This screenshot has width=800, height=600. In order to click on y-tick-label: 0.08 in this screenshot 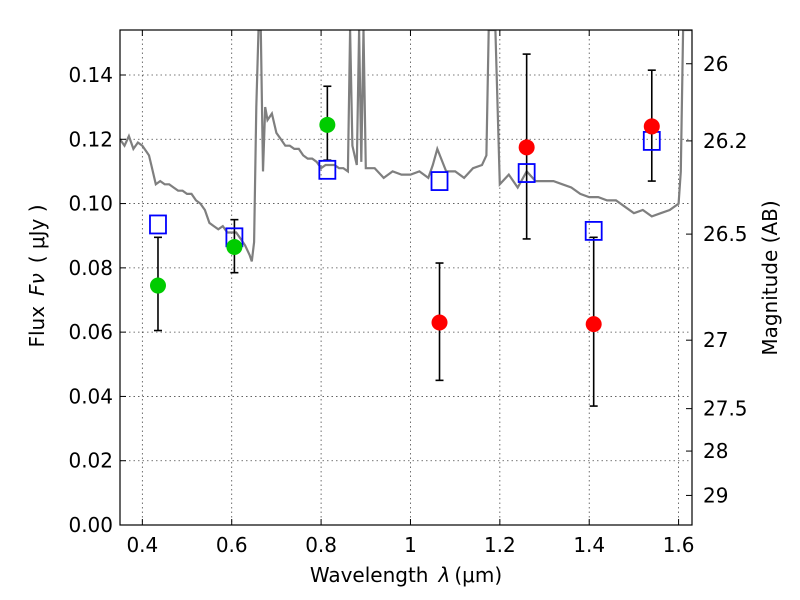, I will do `click(90, 268)`.